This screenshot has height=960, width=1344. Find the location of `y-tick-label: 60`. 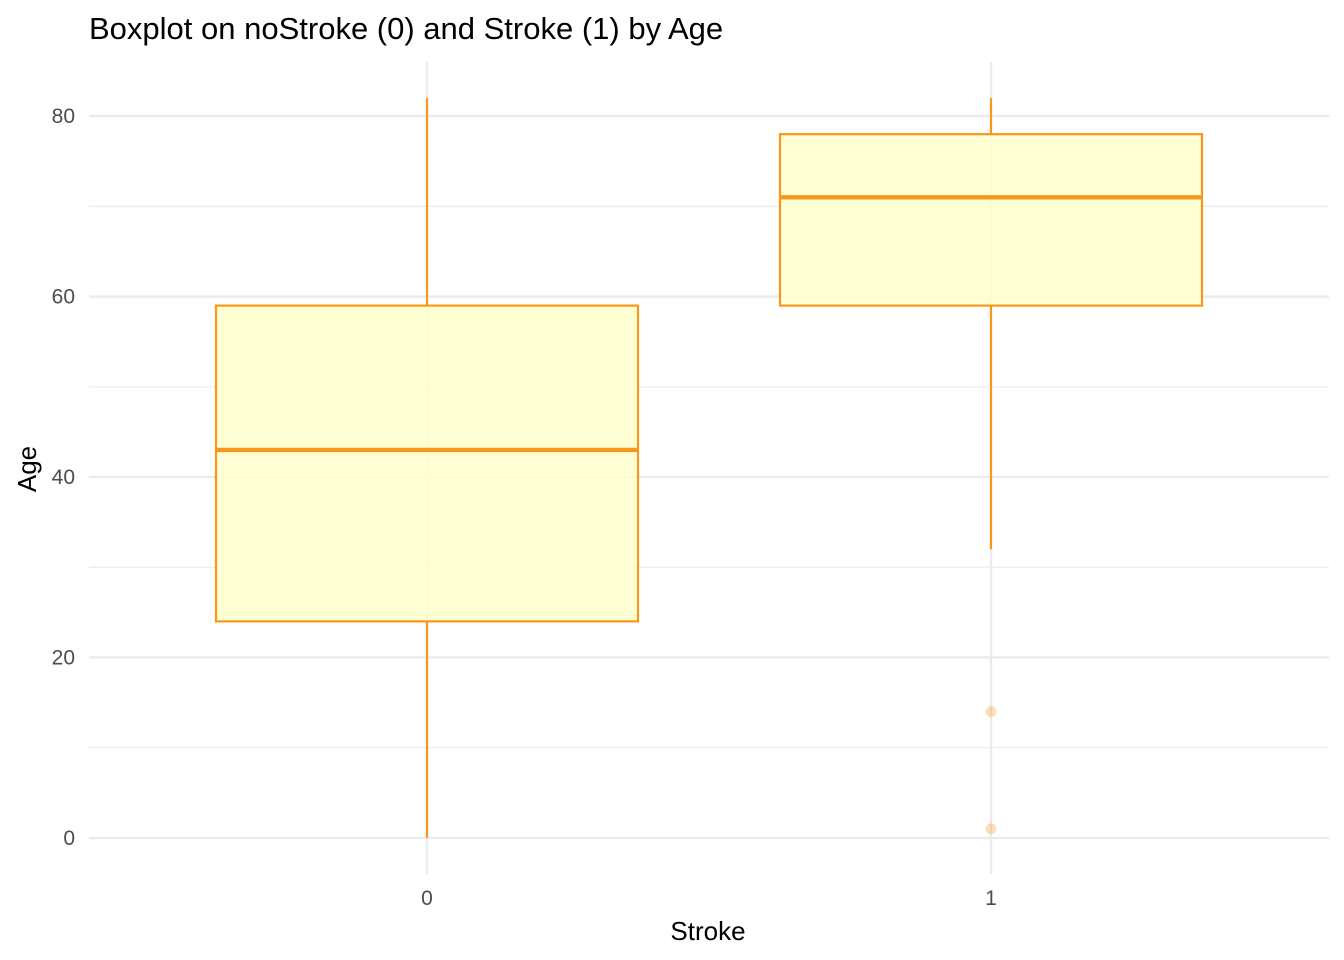

y-tick-label: 60 is located at coordinates (63, 297).